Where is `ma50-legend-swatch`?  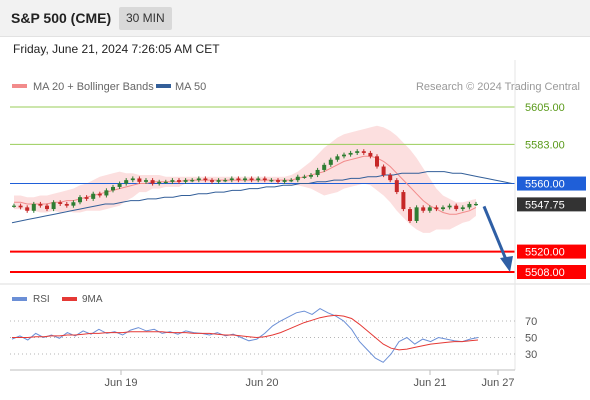
ma50-legend-swatch is located at coordinates (163, 86).